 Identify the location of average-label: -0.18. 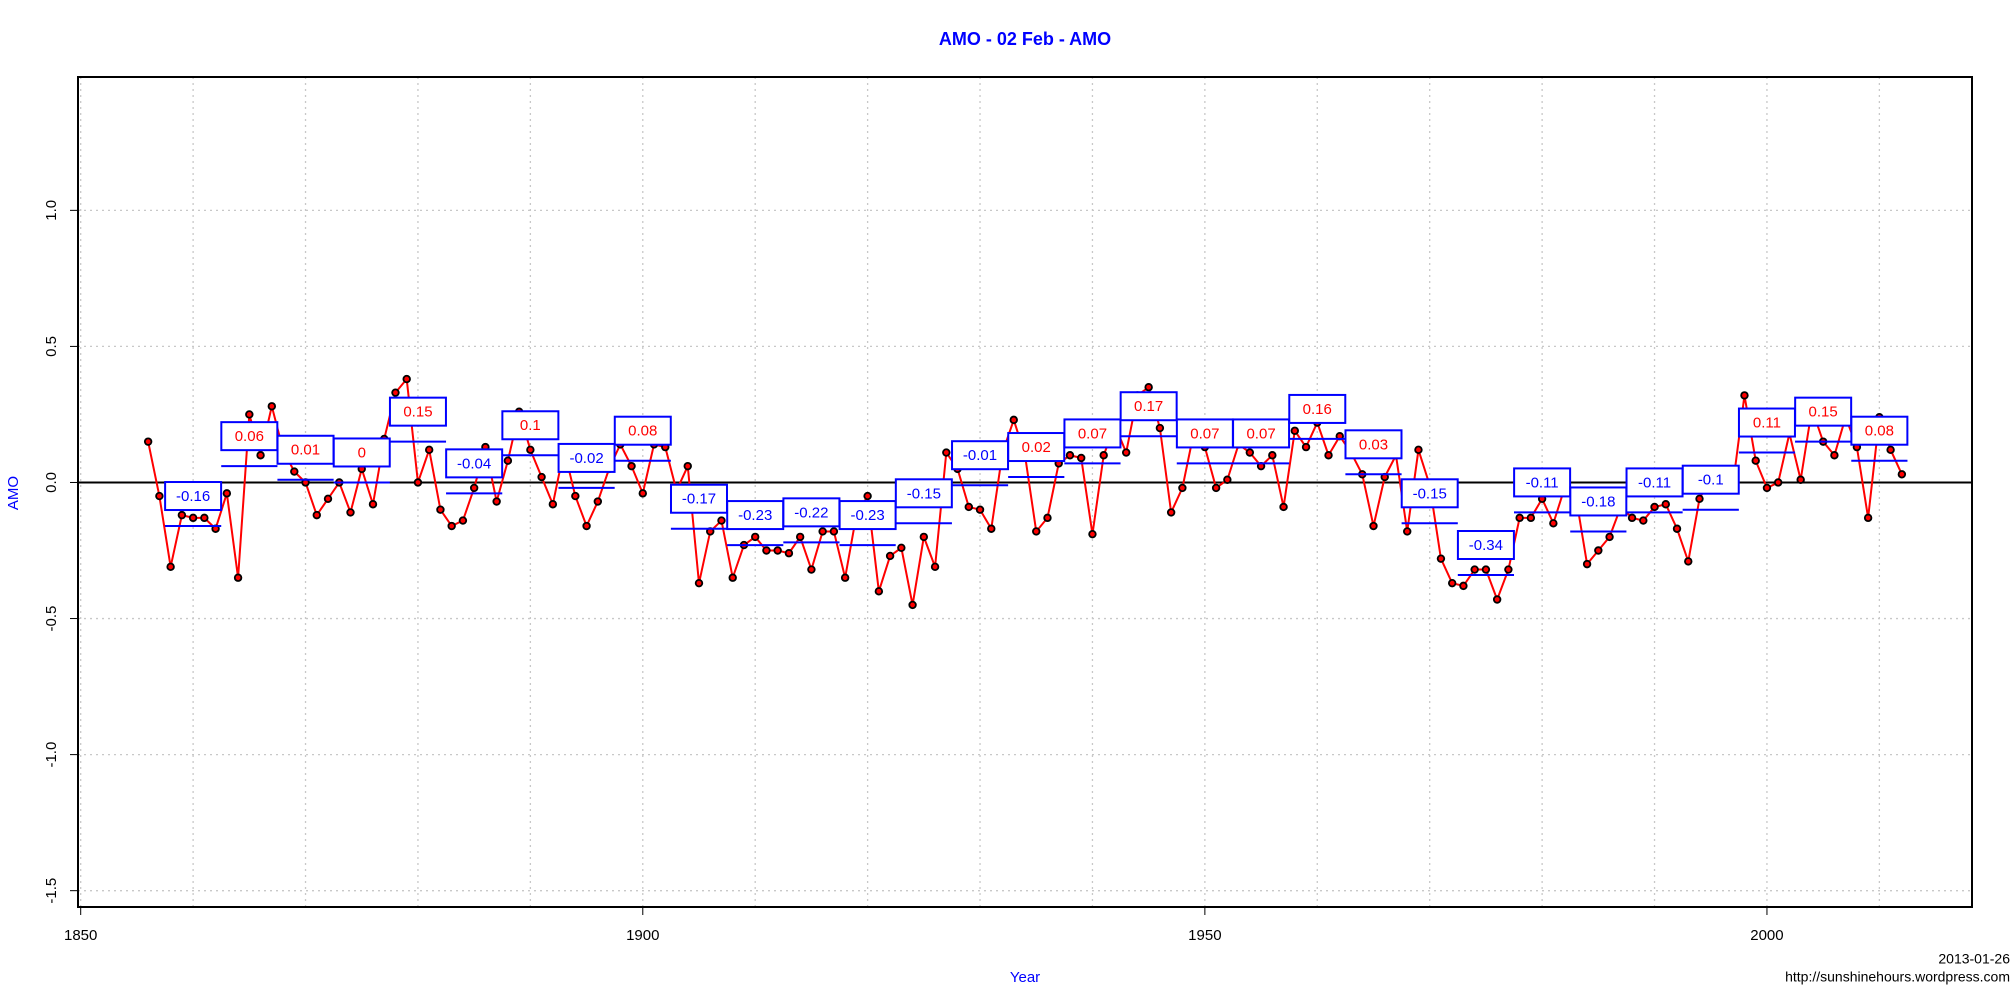
(1598, 501).